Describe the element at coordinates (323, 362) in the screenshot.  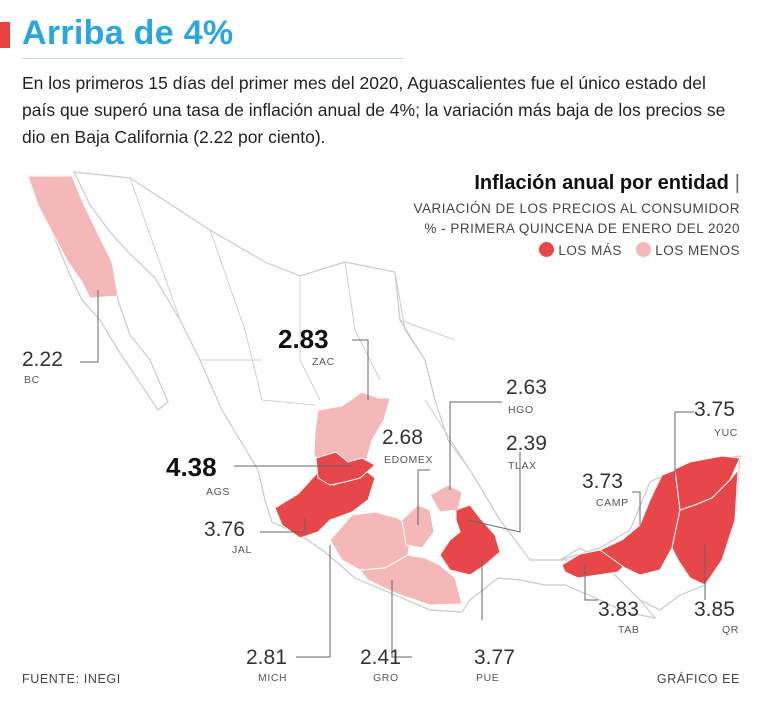
I see `code-zac: ZAC` at that location.